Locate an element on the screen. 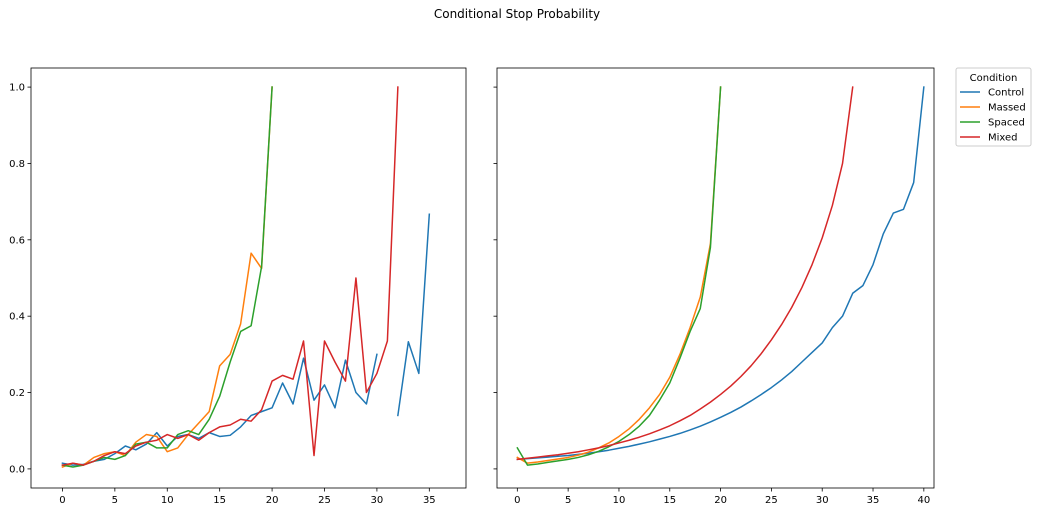 This screenshot has width=1037, height=513. series-line-spaced is located at coordinates (619, 276).